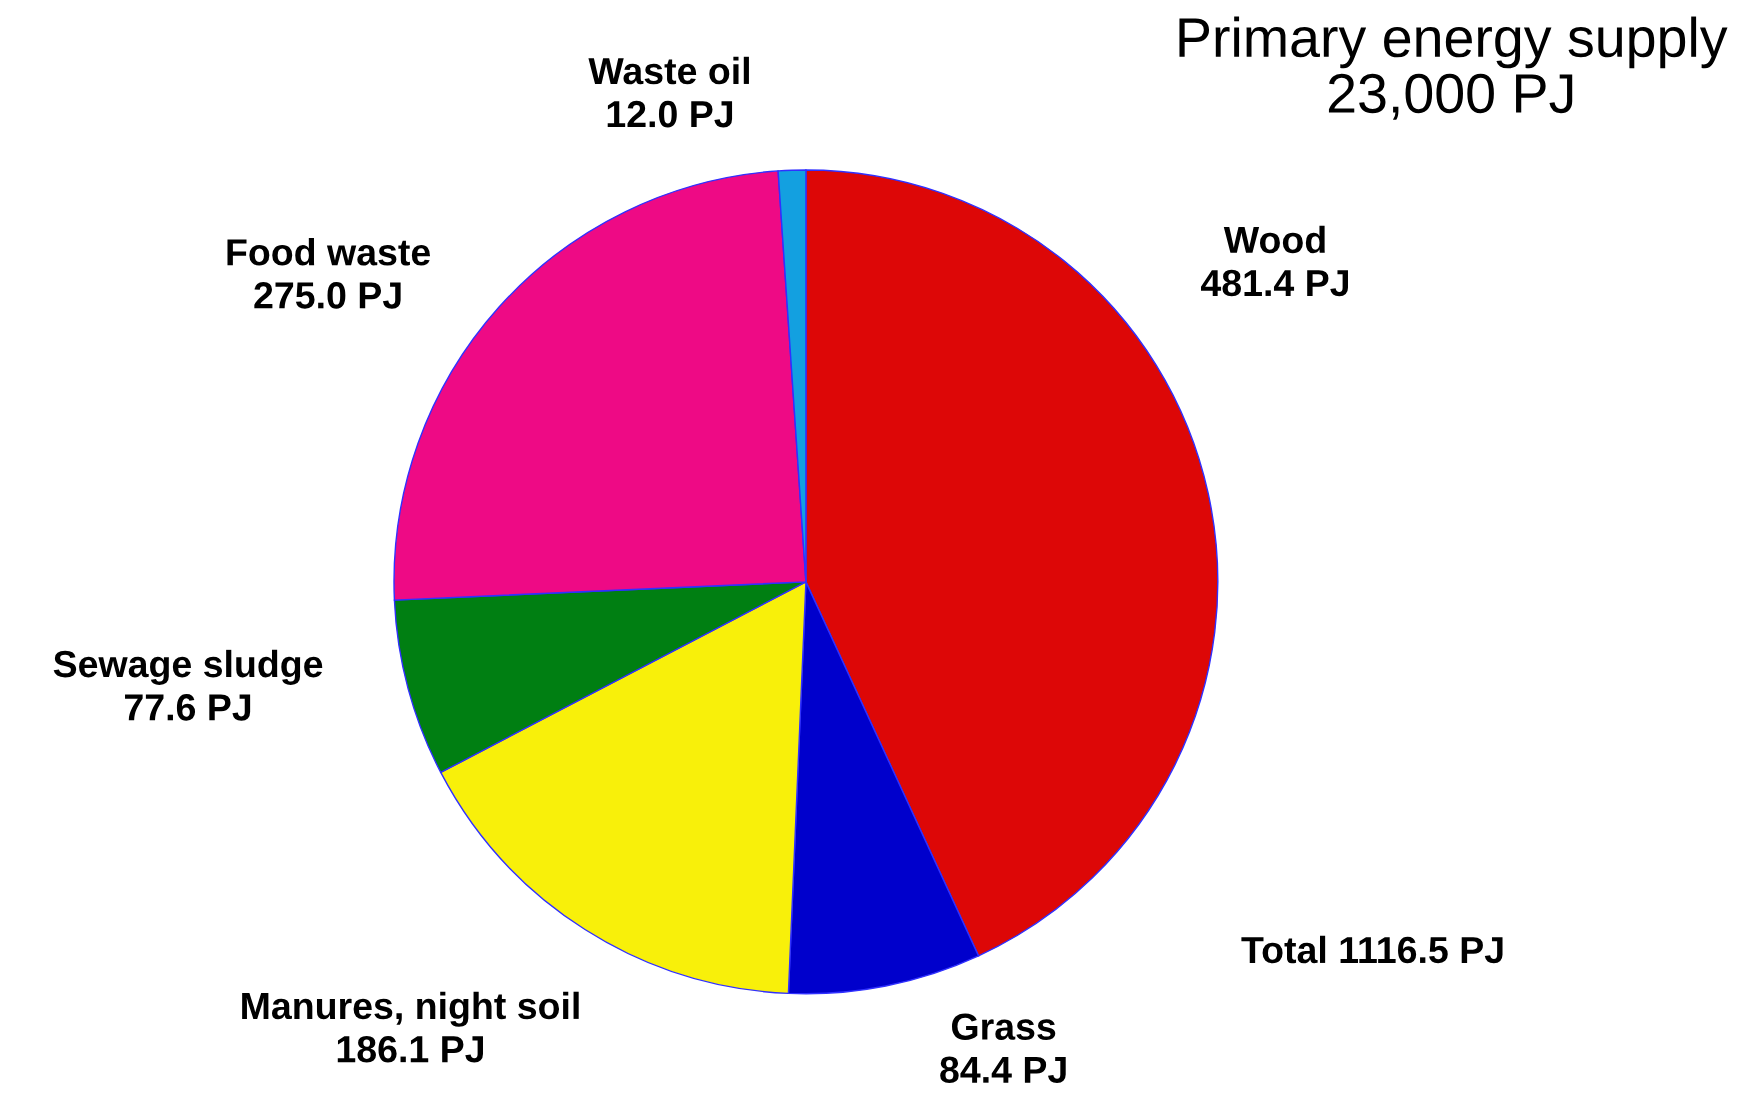  What do you see at coordinates (327, 295) in the screenshot?
I see `data-label: 275.0 PJ` at bounding box center [327, 295].